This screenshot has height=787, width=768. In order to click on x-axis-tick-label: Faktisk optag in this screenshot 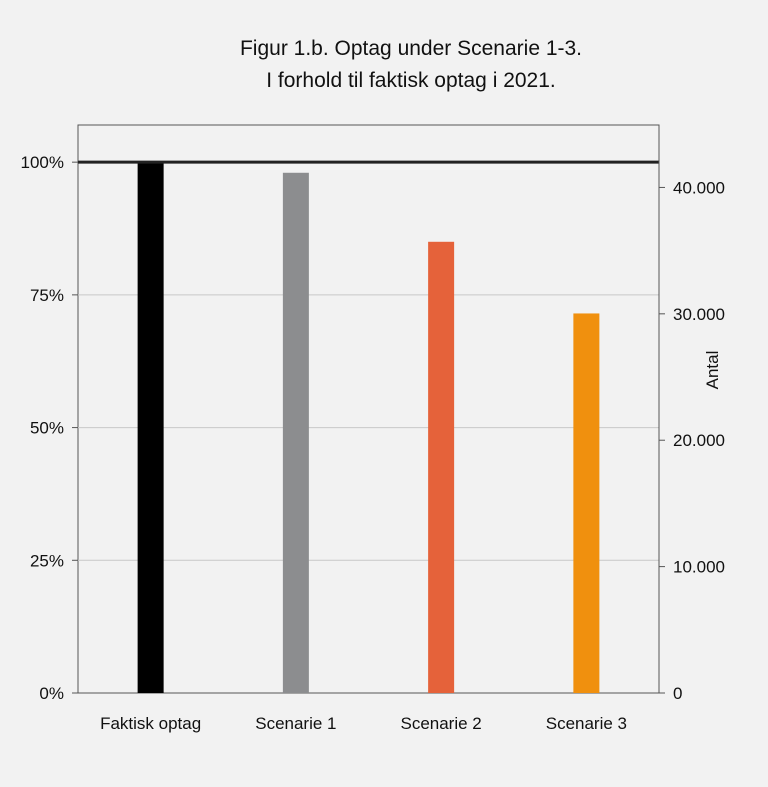, I will do `click(150, 723)`.